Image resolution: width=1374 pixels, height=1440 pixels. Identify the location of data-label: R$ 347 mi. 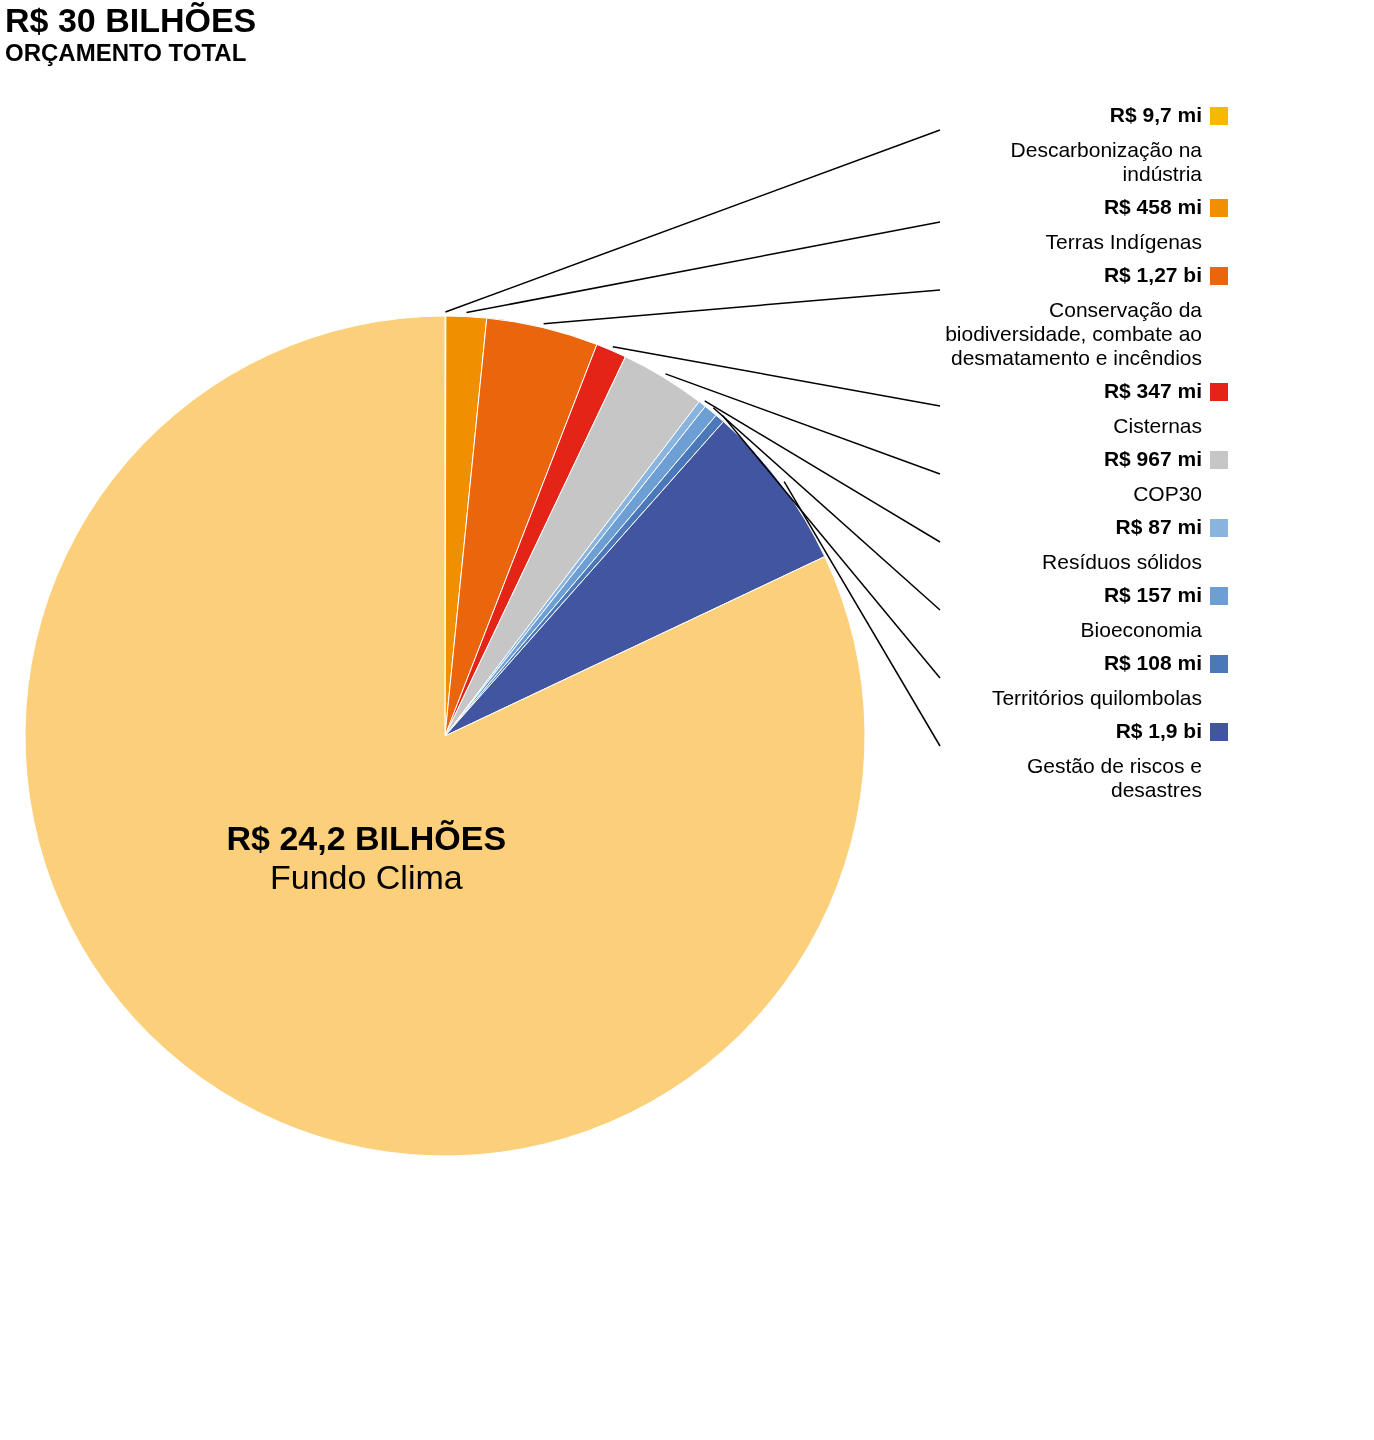
(1152, 390).